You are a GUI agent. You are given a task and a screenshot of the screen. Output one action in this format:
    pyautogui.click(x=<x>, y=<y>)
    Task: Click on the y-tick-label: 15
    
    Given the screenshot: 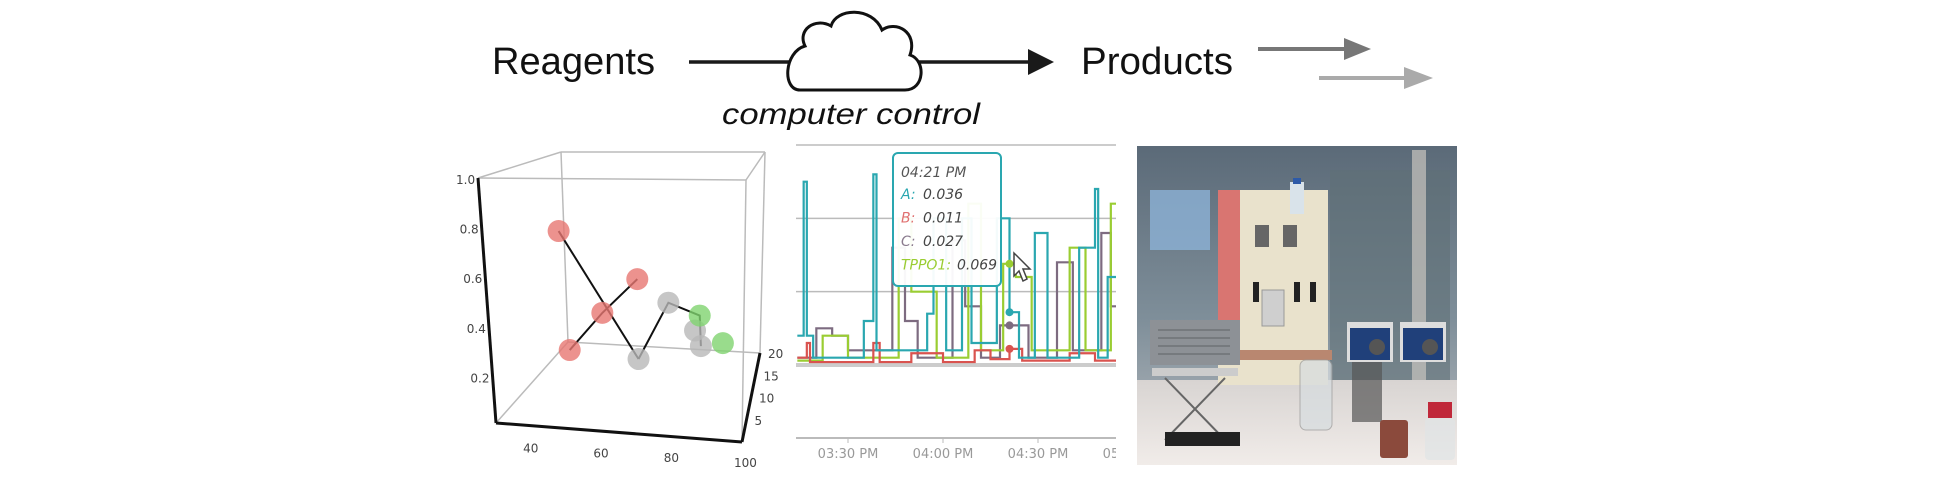 What is the action you would take?
    pyautogui.click(x=771, y=376)
    